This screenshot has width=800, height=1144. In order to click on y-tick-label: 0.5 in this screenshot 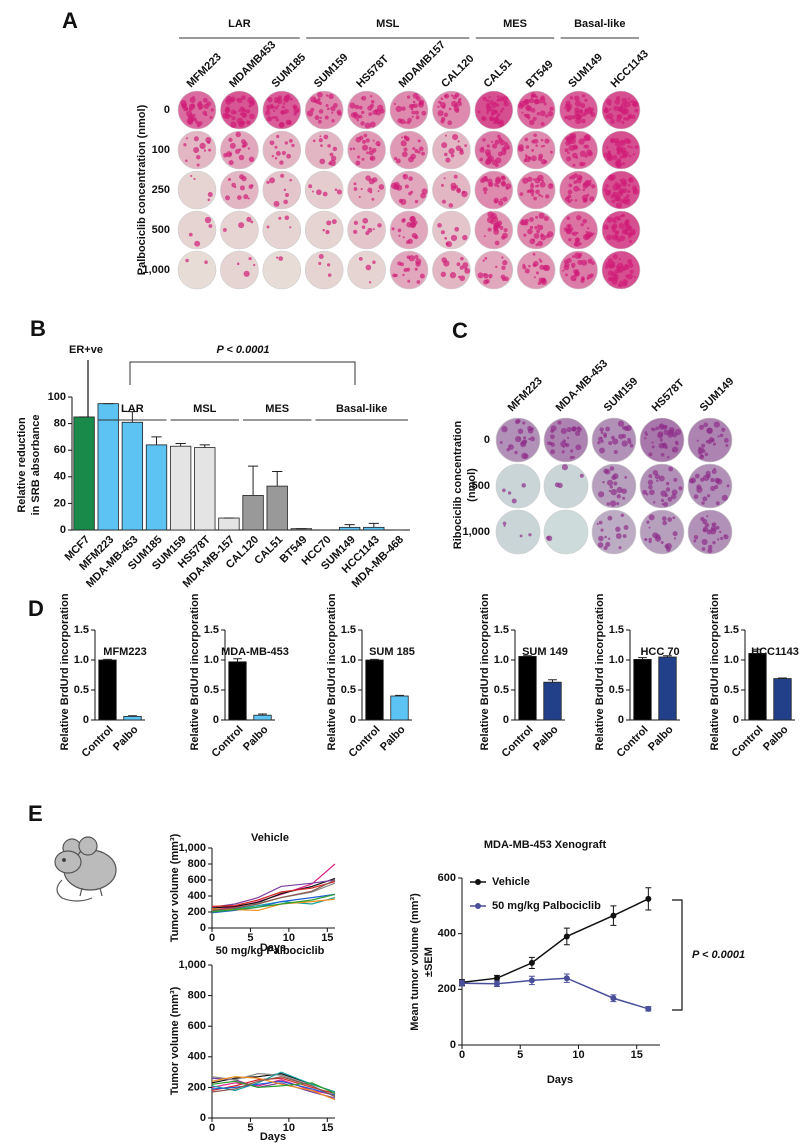, I will do `click(81, 690)`.